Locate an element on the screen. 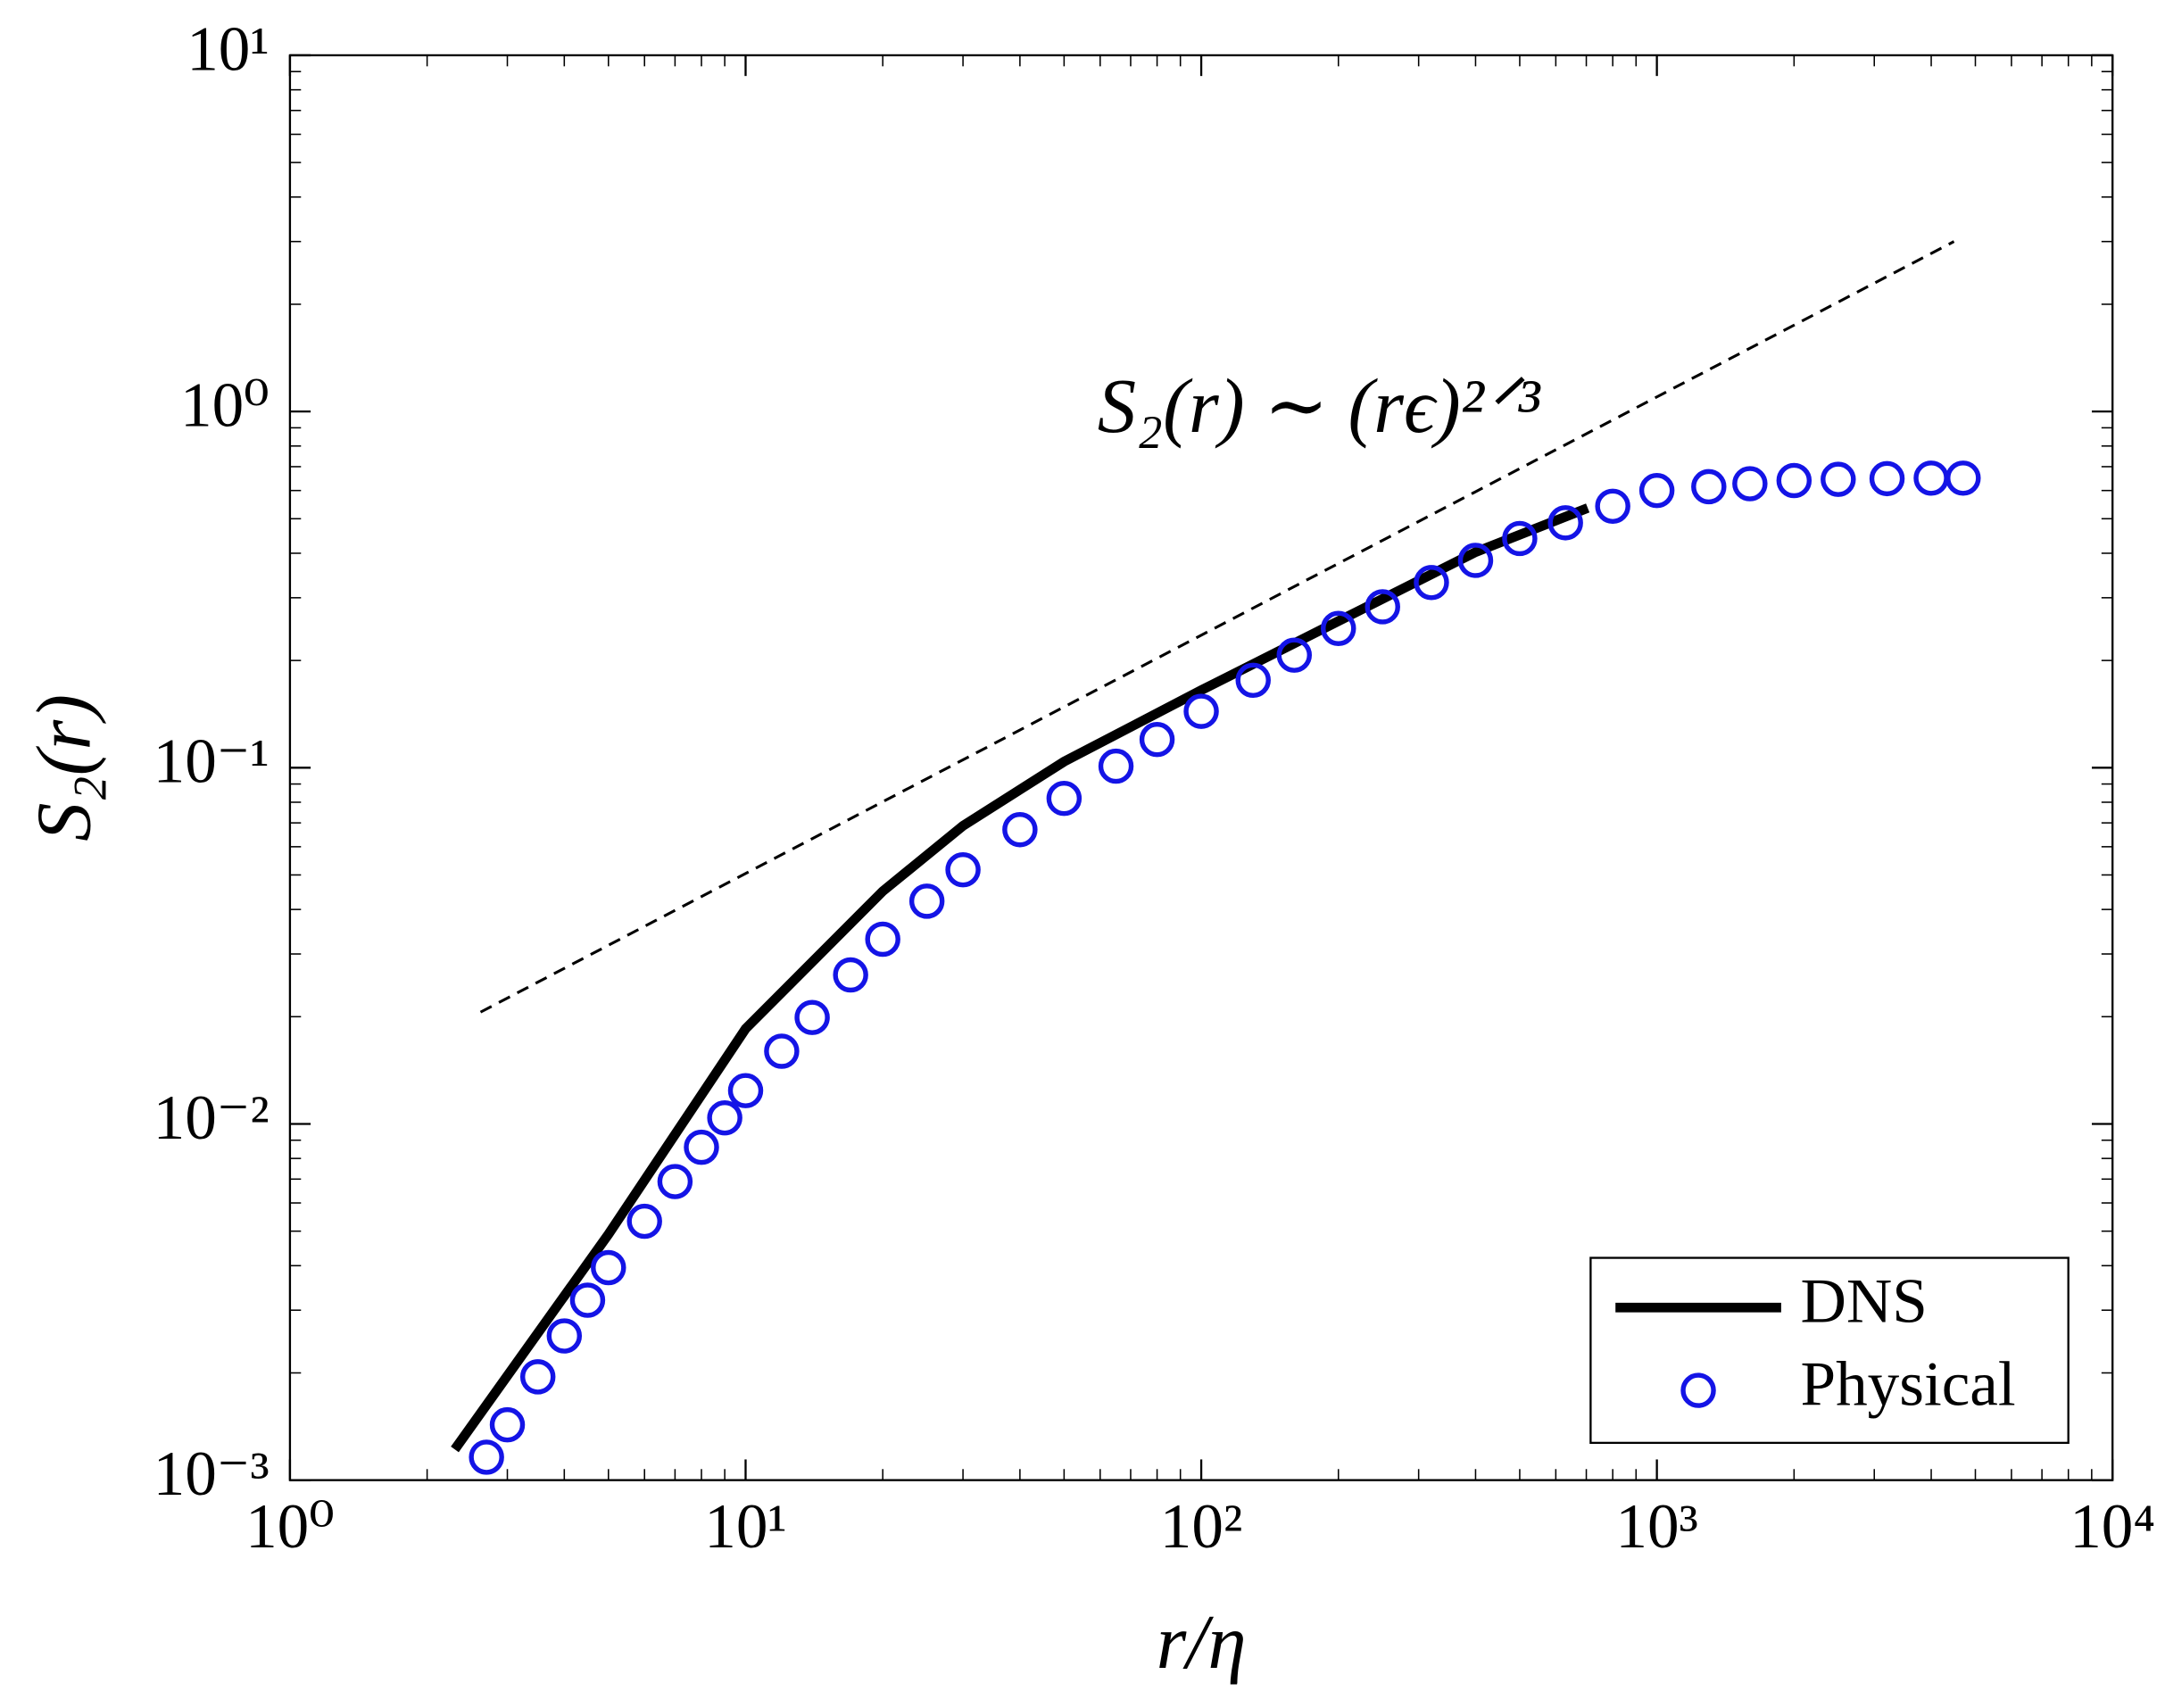 Image resolution: width=2165 pixels, height=1708 pixels. legend-label: Physical is located at coordinates (1908, 1384).